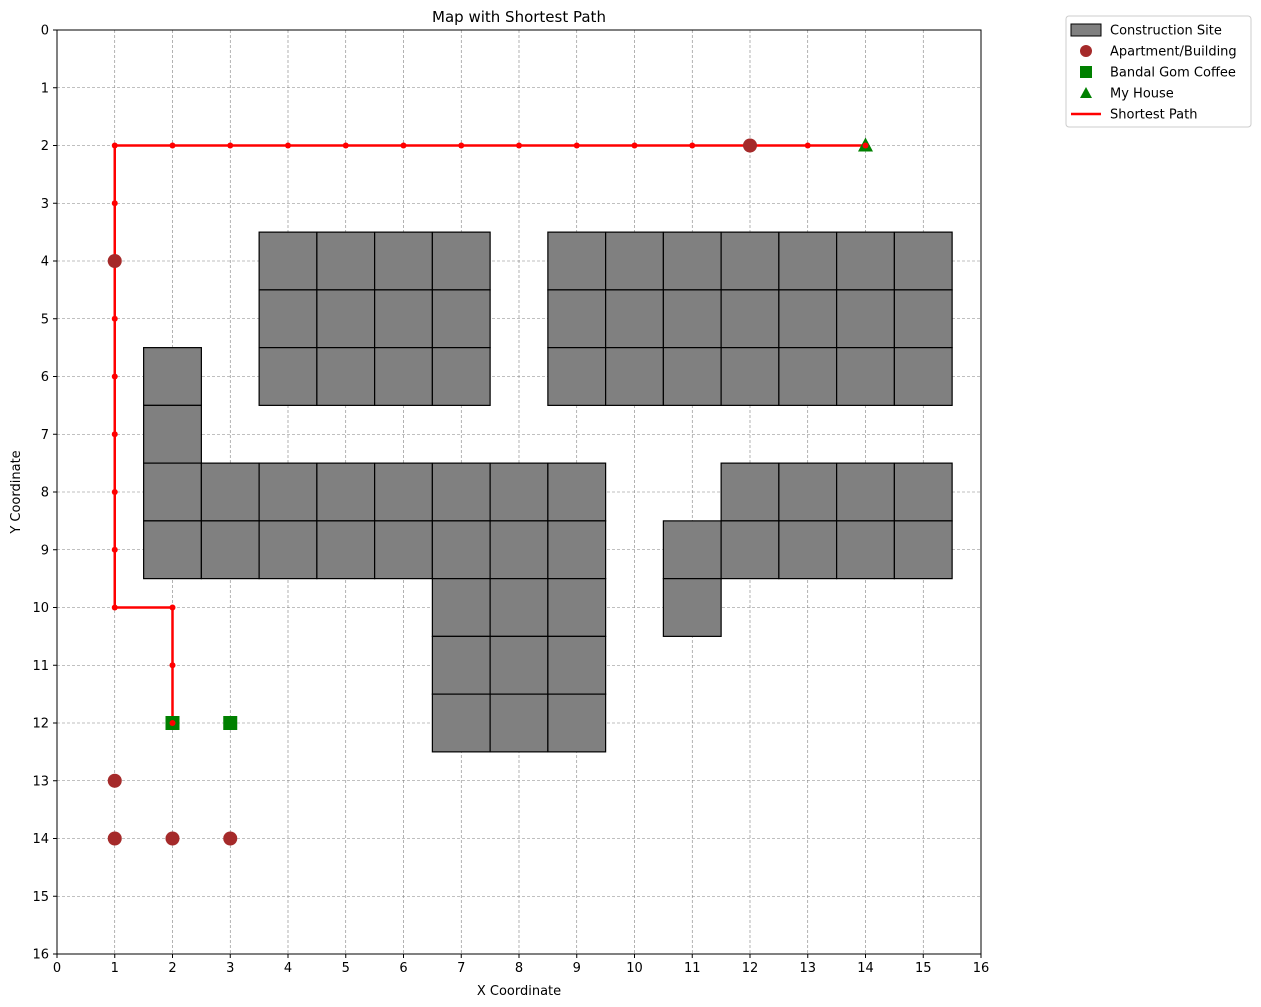 The width and height of the screenshot is (1261, 1007). Describe the element at coordinates (634, 968) in the screenshot. I see `x-tick-label: 10` at that location.